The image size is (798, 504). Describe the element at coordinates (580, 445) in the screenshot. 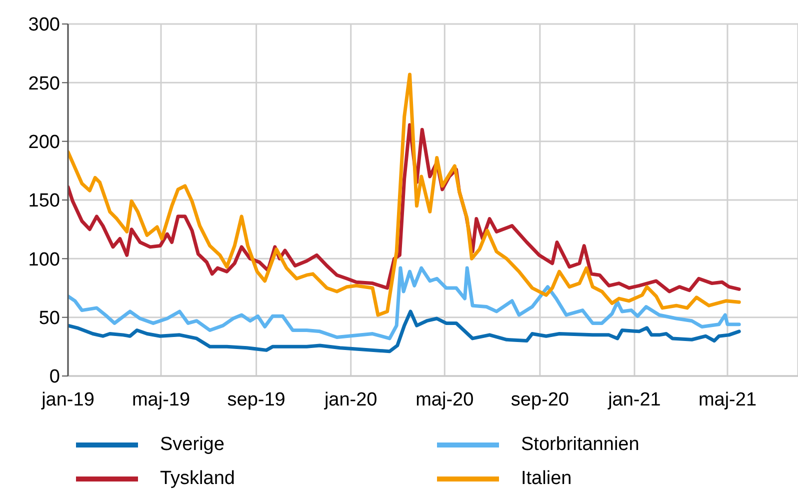

I see `legend-label: Storbritannien` at that location.